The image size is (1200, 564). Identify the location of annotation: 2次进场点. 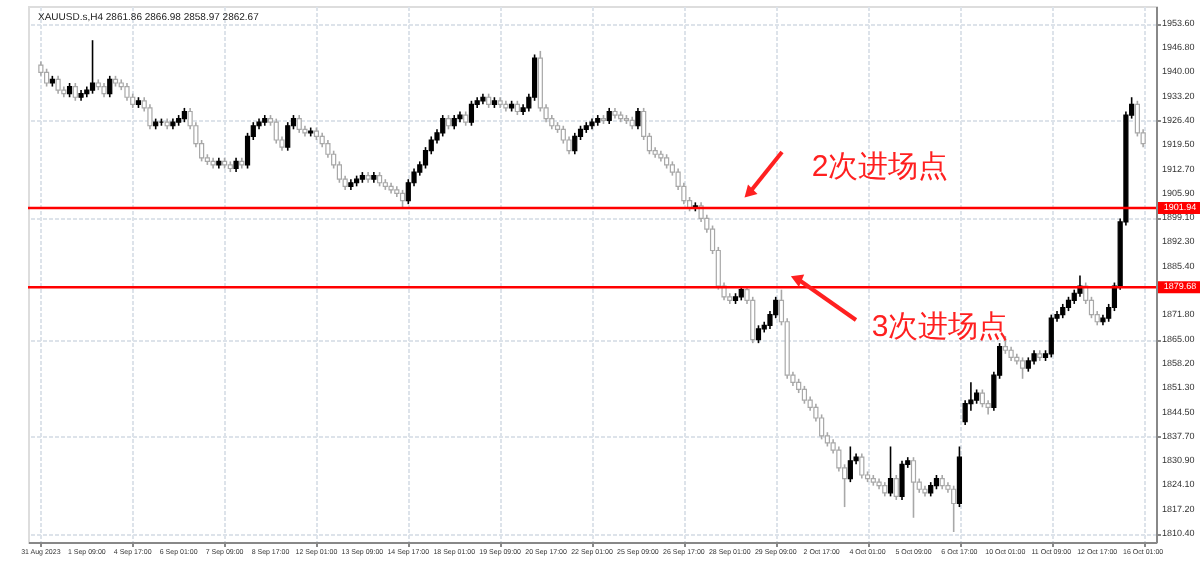
(880, 167).